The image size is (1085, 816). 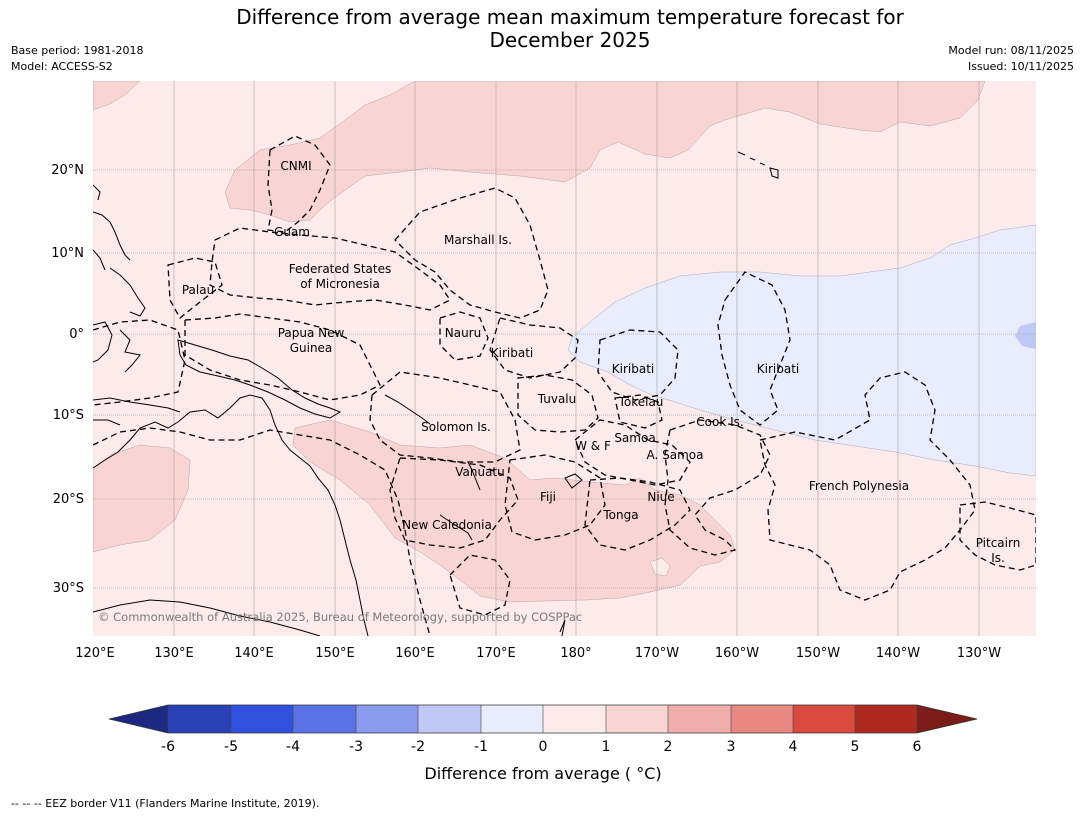 I want to click on eez-vanuatu-newcal, so click(x=454, y=503).